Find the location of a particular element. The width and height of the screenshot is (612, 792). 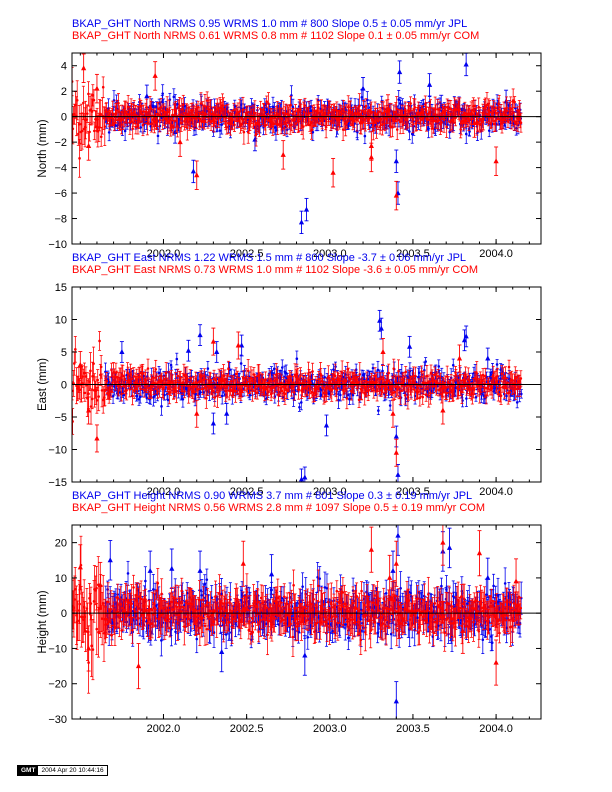

y-tick-label: −4 is located at coordinates (60, 169).